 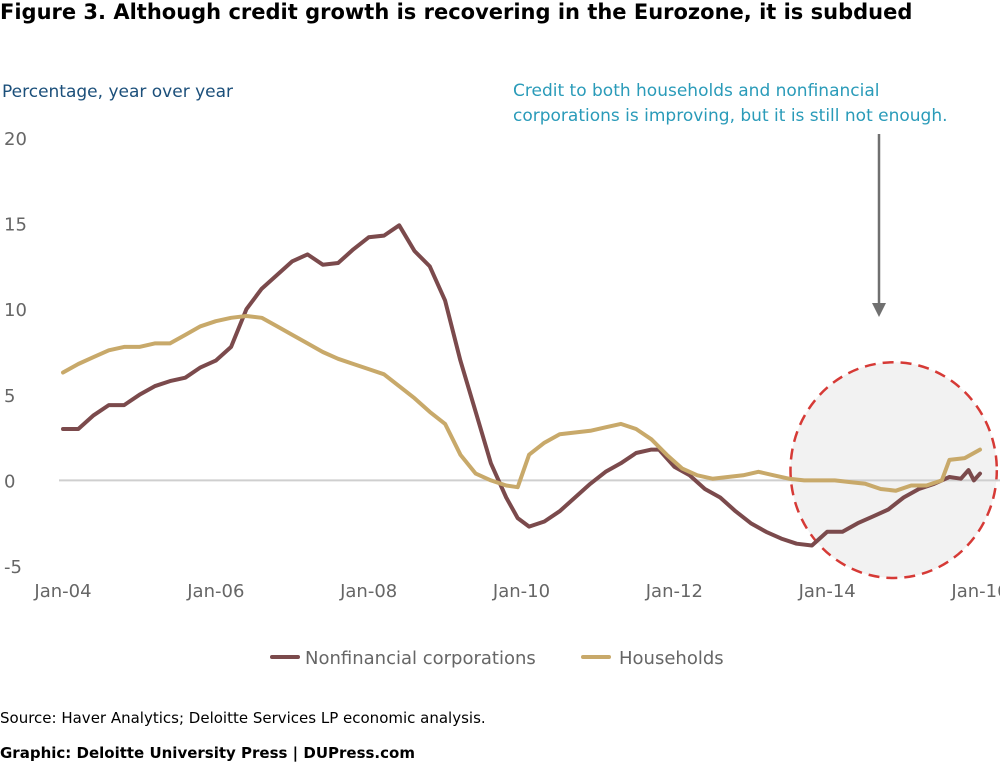 What do you see at coordinates (13, 567) in the screenshot?
I see `y-tick-label: -5` at bounding box center [13, 567].